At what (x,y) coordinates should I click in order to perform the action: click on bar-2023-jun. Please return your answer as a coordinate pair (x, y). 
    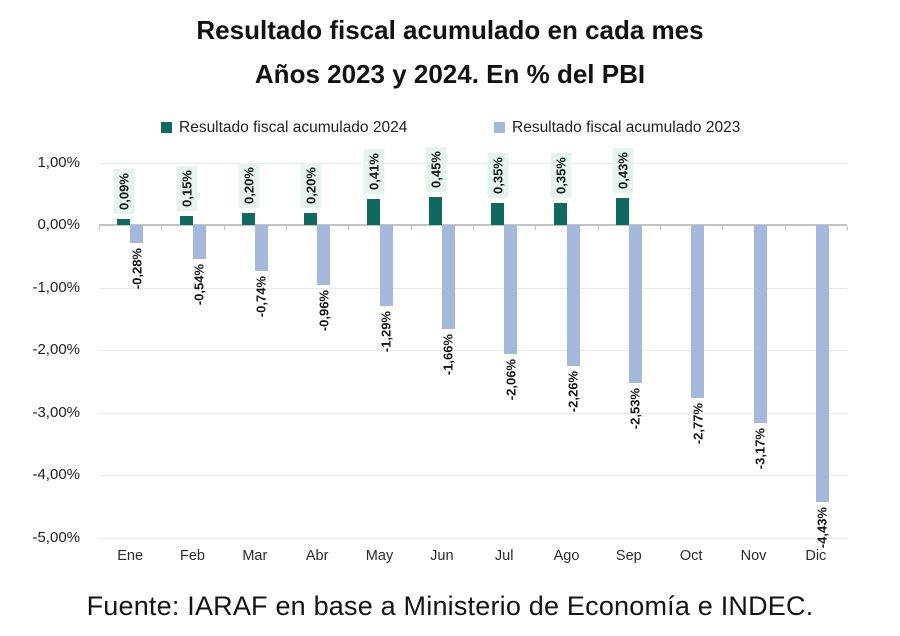
    Looking at the image, I should click on (448, 277).